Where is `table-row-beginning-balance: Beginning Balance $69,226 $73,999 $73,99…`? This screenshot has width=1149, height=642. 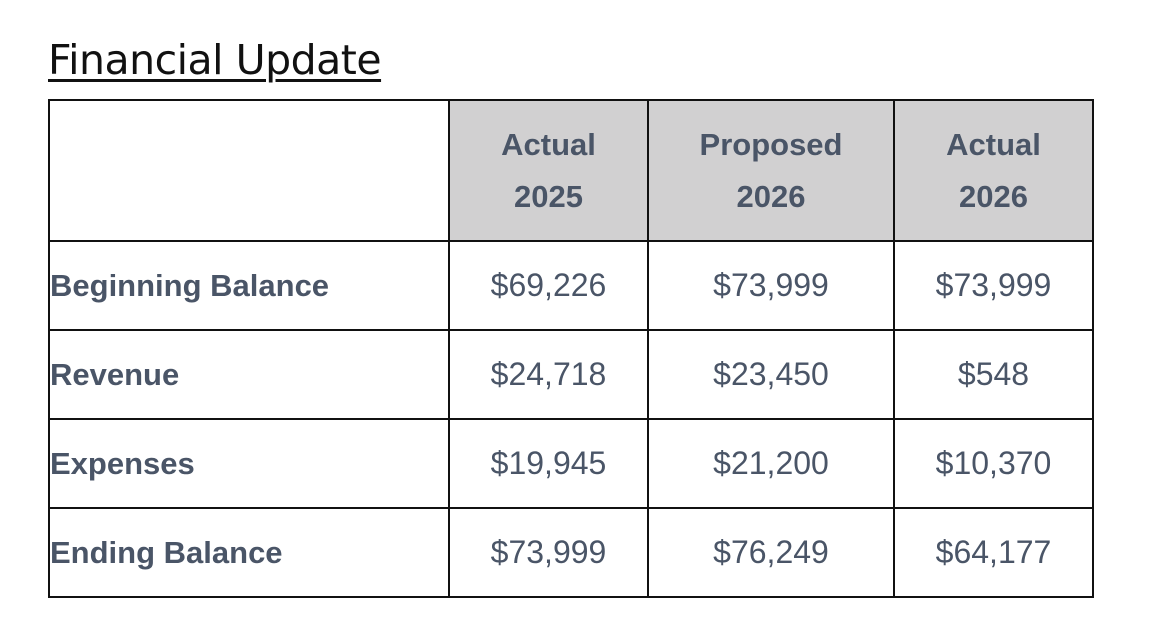
table-row-beginning-balance: Beginning Balance $69,226 $73,999 $73,99… is located at coordinates (571, 285).